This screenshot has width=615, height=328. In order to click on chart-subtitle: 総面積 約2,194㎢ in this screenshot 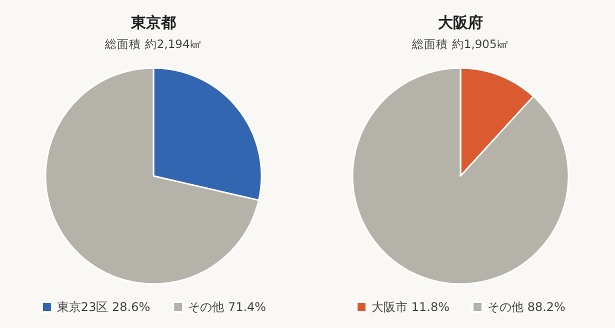, I will do `click(153, 44)`.